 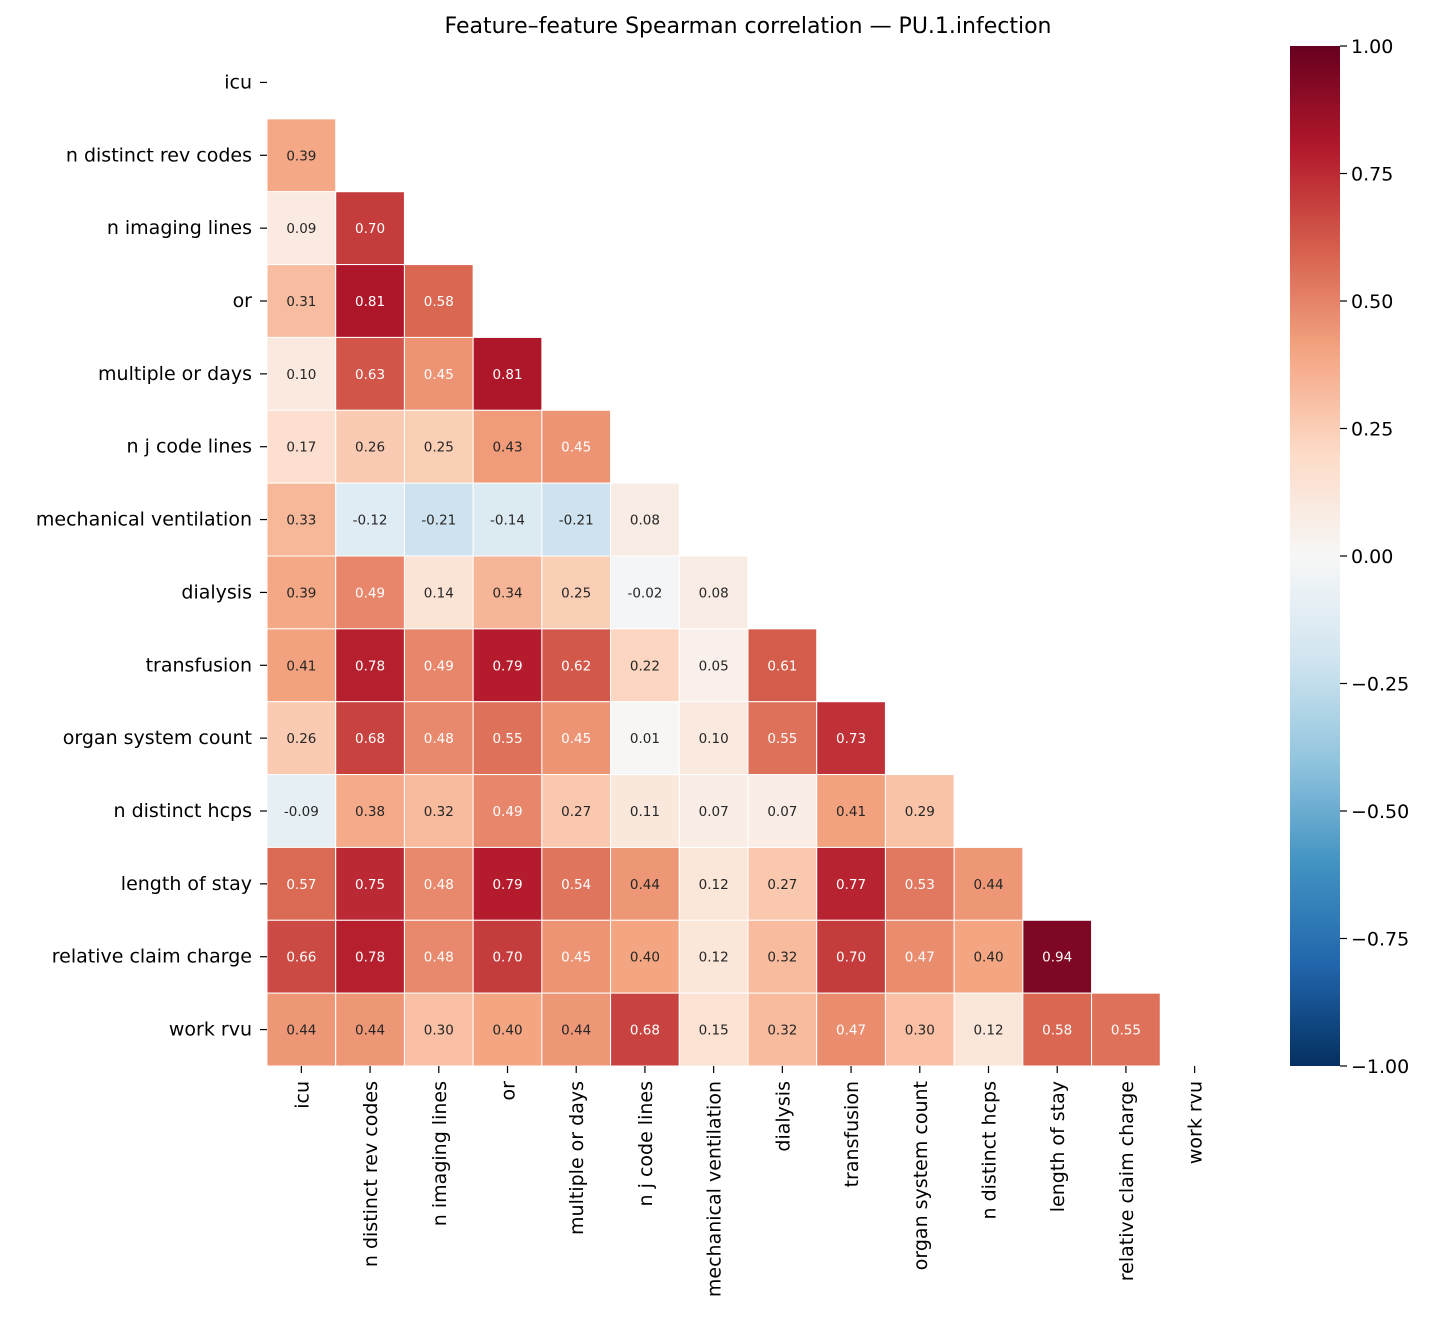 What do you see at coordinates (439, 885) in the screenshot?
I see `cell-value-label: 0.48` at bounding box center [439, 885].